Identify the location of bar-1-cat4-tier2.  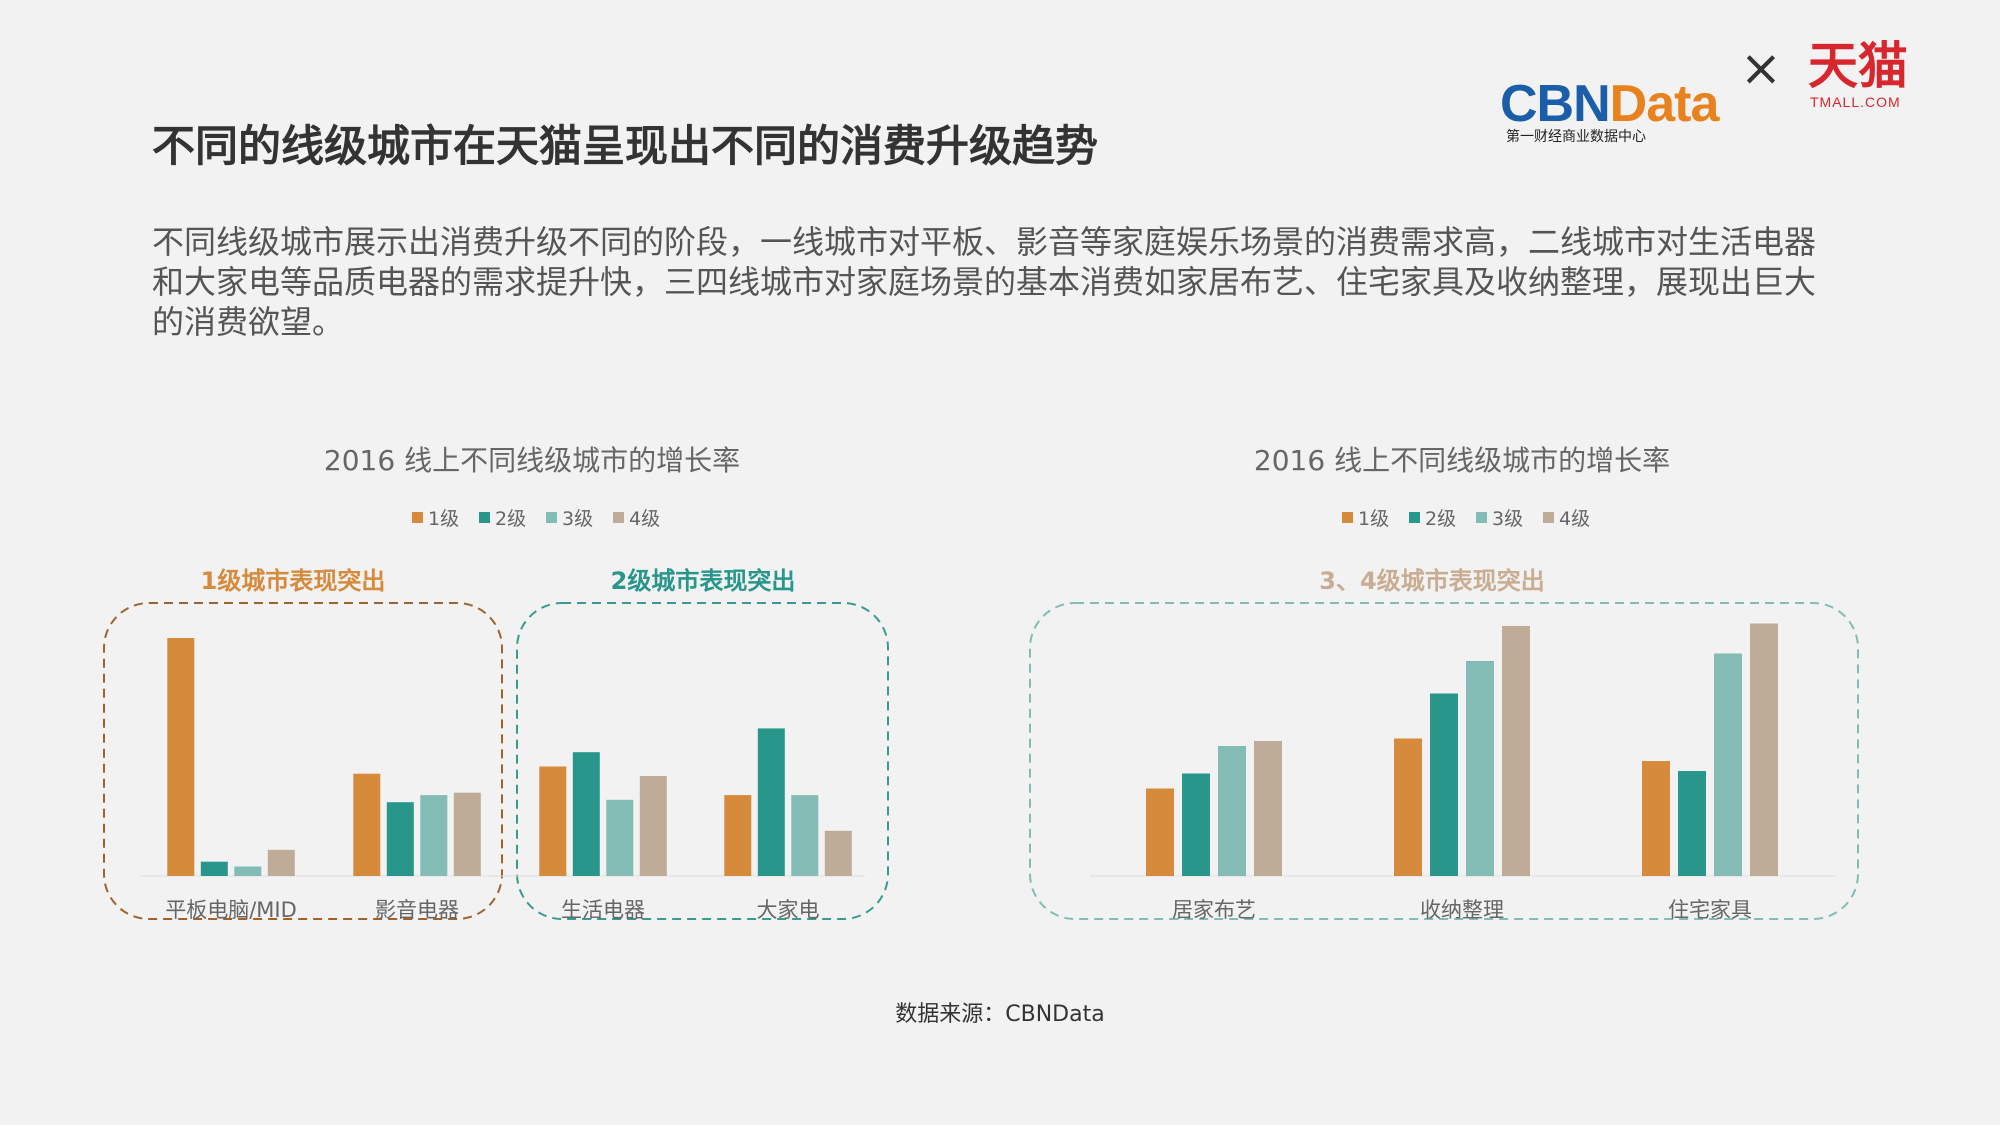
(771, 802).